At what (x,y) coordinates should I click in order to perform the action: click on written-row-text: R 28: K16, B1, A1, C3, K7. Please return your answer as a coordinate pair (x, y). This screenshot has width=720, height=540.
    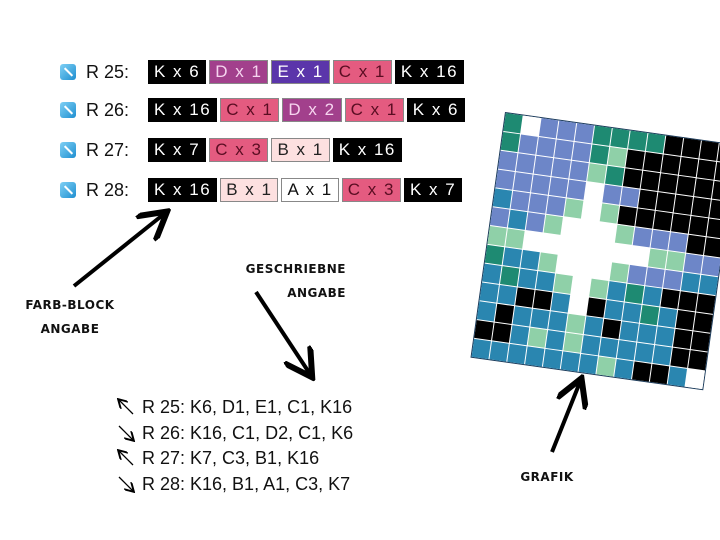
    Looking at the image, I should click on (246, 483).